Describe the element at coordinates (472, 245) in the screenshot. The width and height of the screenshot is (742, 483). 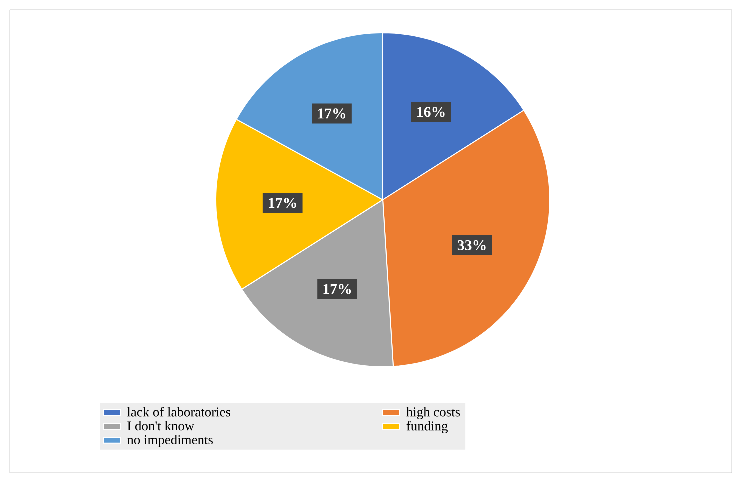
I see `data-label: 33%` at that location.